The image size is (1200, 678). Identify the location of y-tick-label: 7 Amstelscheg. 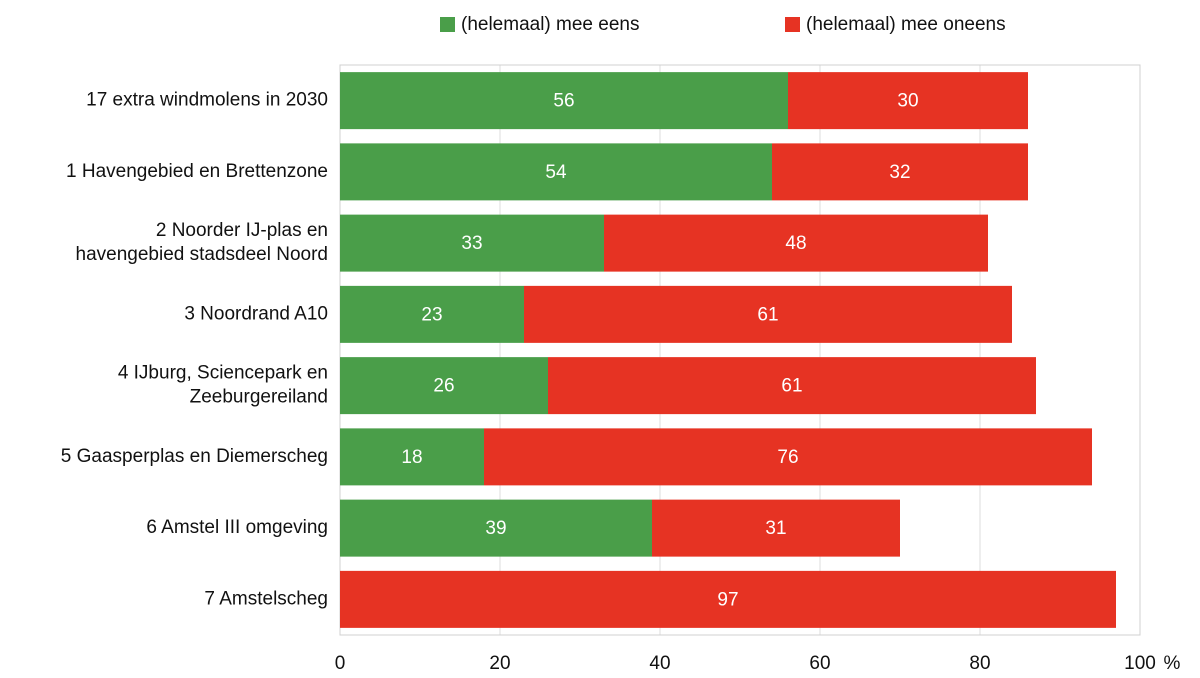
(266, 598).